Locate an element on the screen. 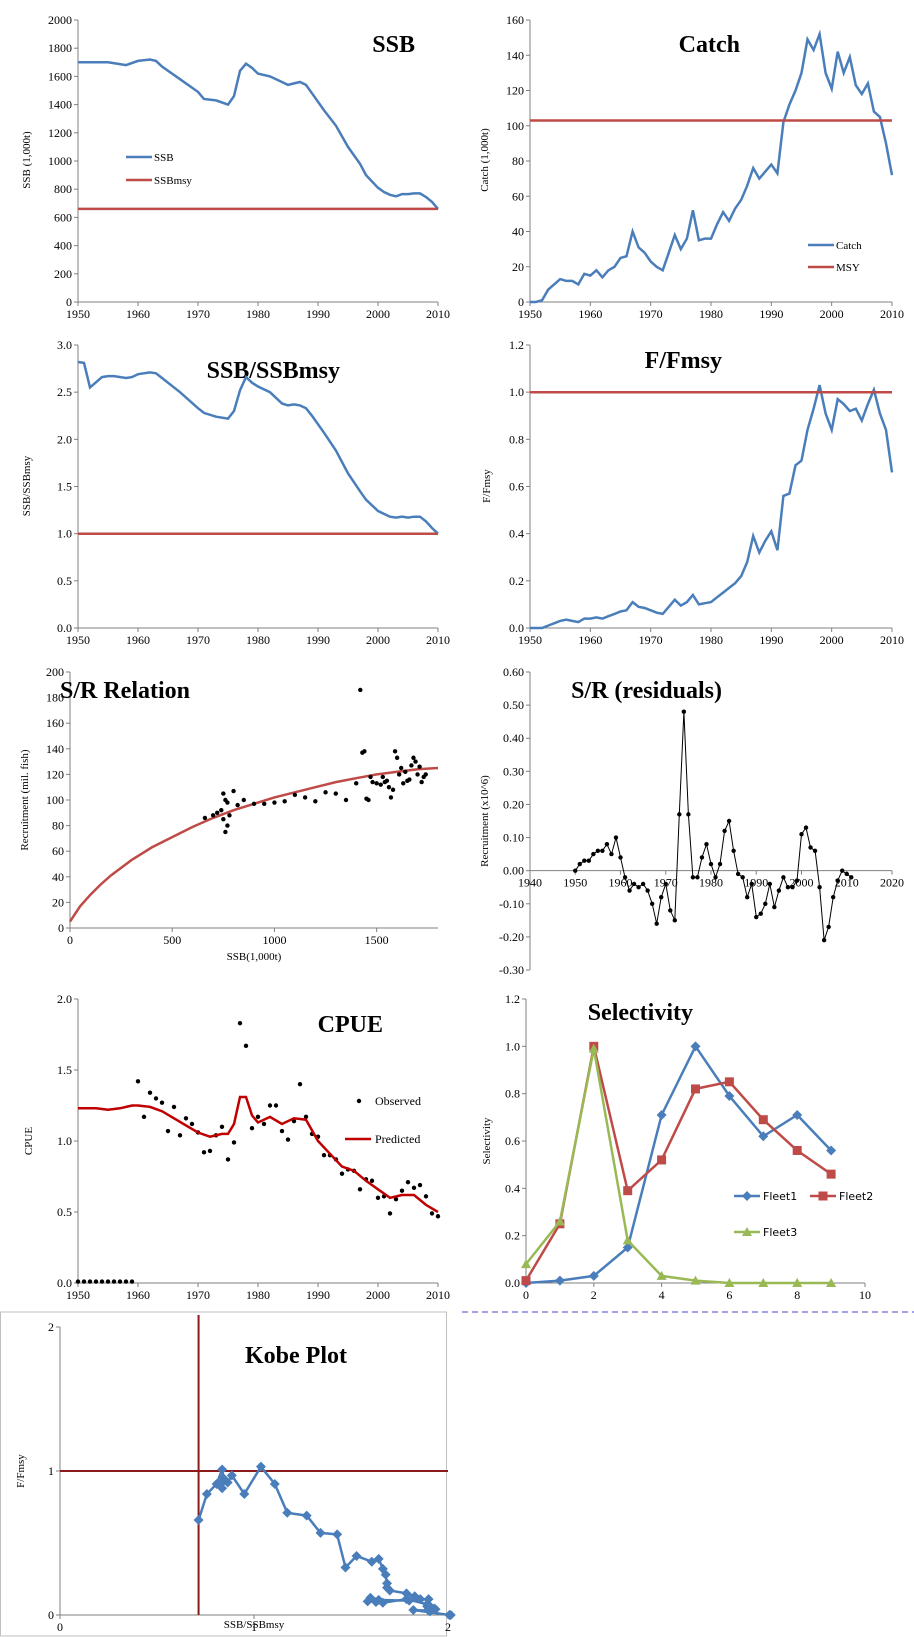  legend-marker is located at coordinates (747, 1231).